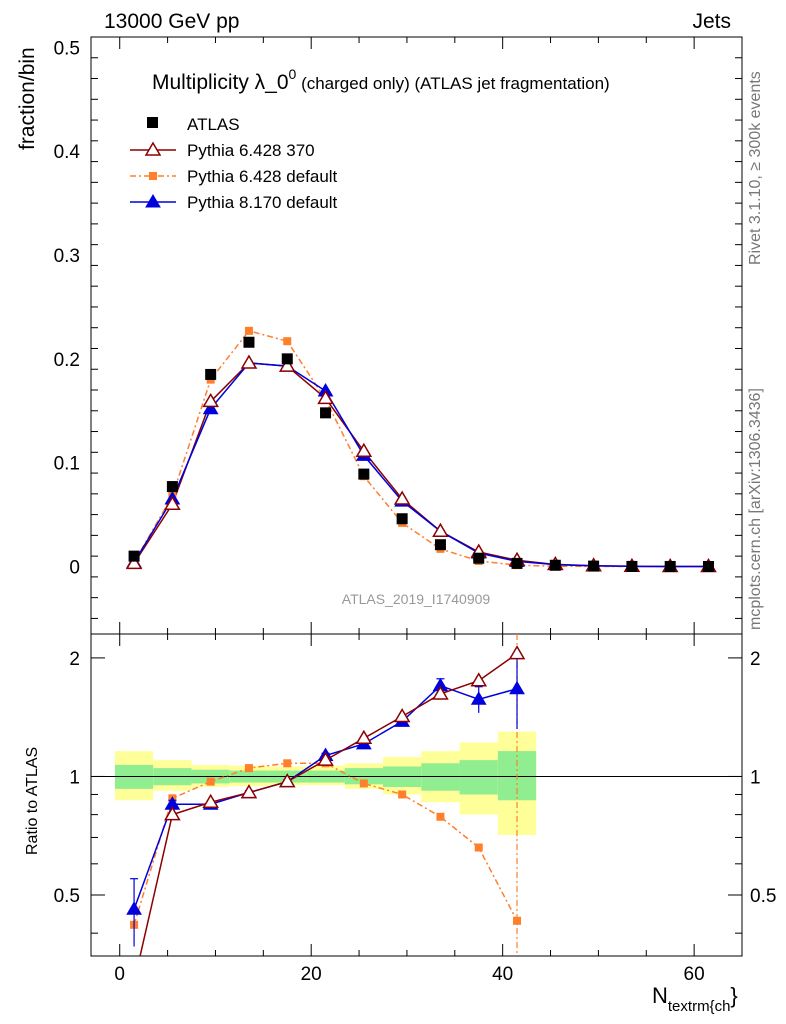 The image size is (786, 1024). I want to click on legend-label-atlas: ATLAS, so click(213, 124).